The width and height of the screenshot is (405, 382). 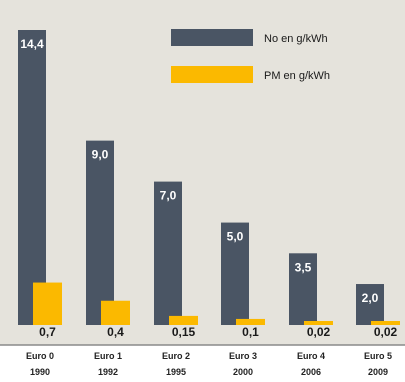 What do you see at coordinates (176, 372) in the screenshot?
I see `category-label-year: 1995` at bounding box center [176, 372].